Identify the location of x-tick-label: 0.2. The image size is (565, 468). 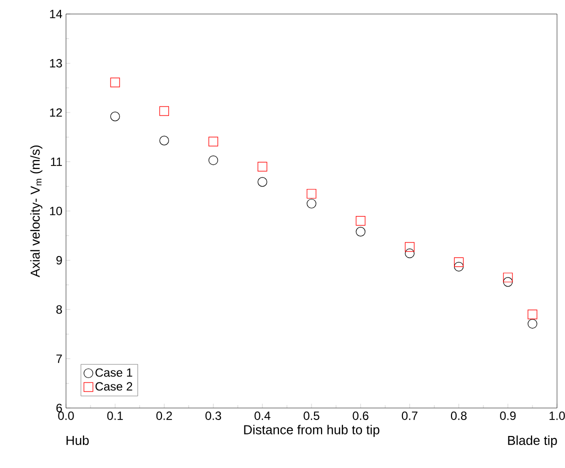
(164, 416).